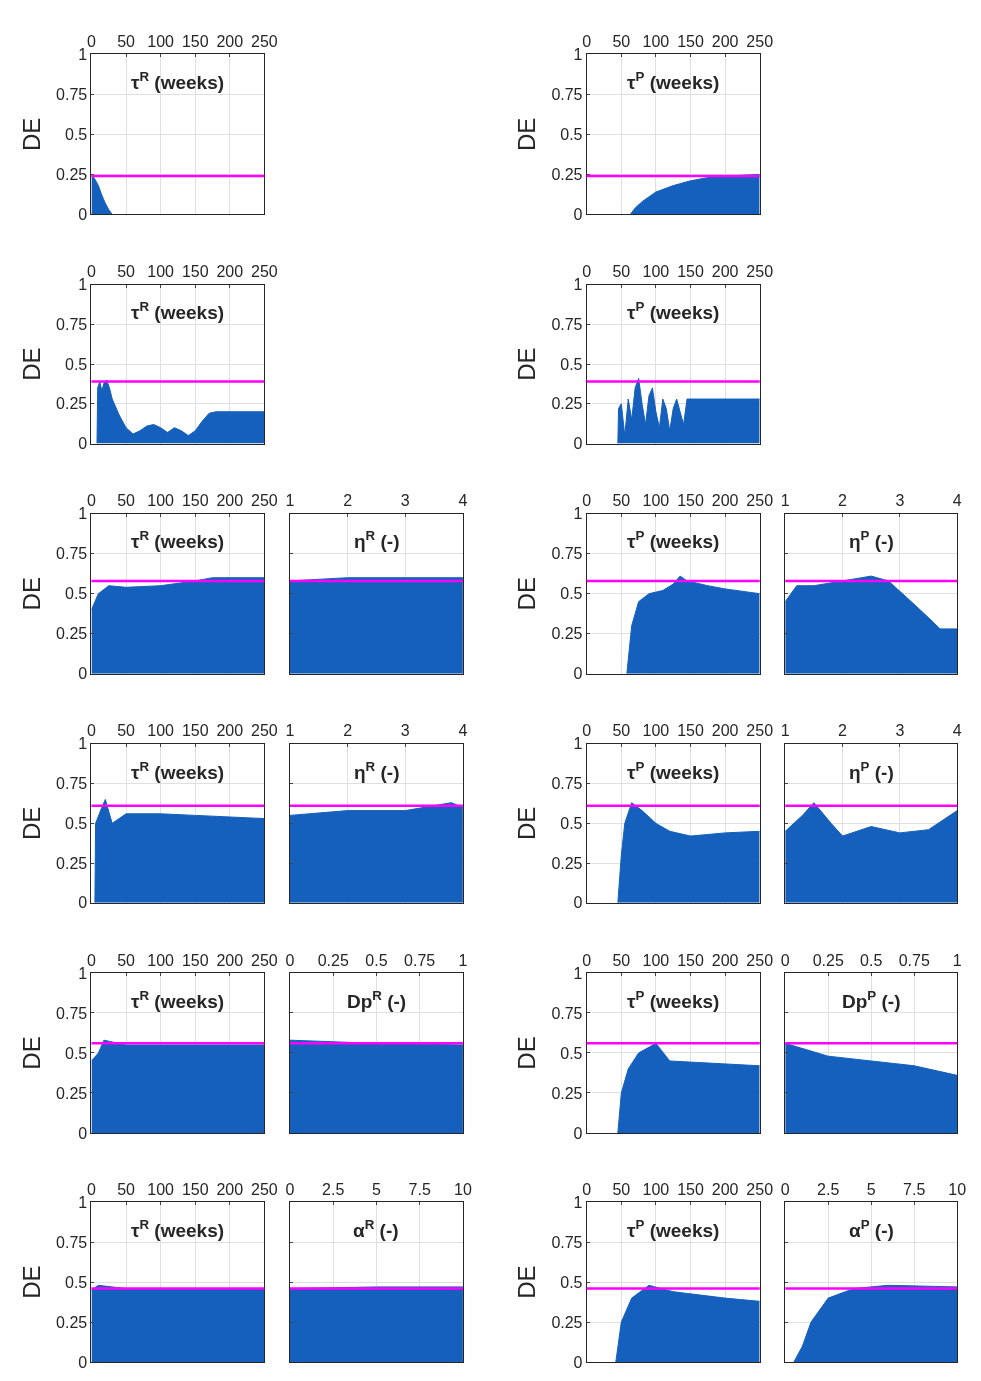 The image size is (981, 1381). Describe the element at coordinates (828, 960) in the screenshot. I see `x-tick-label: 0.25` at that location.